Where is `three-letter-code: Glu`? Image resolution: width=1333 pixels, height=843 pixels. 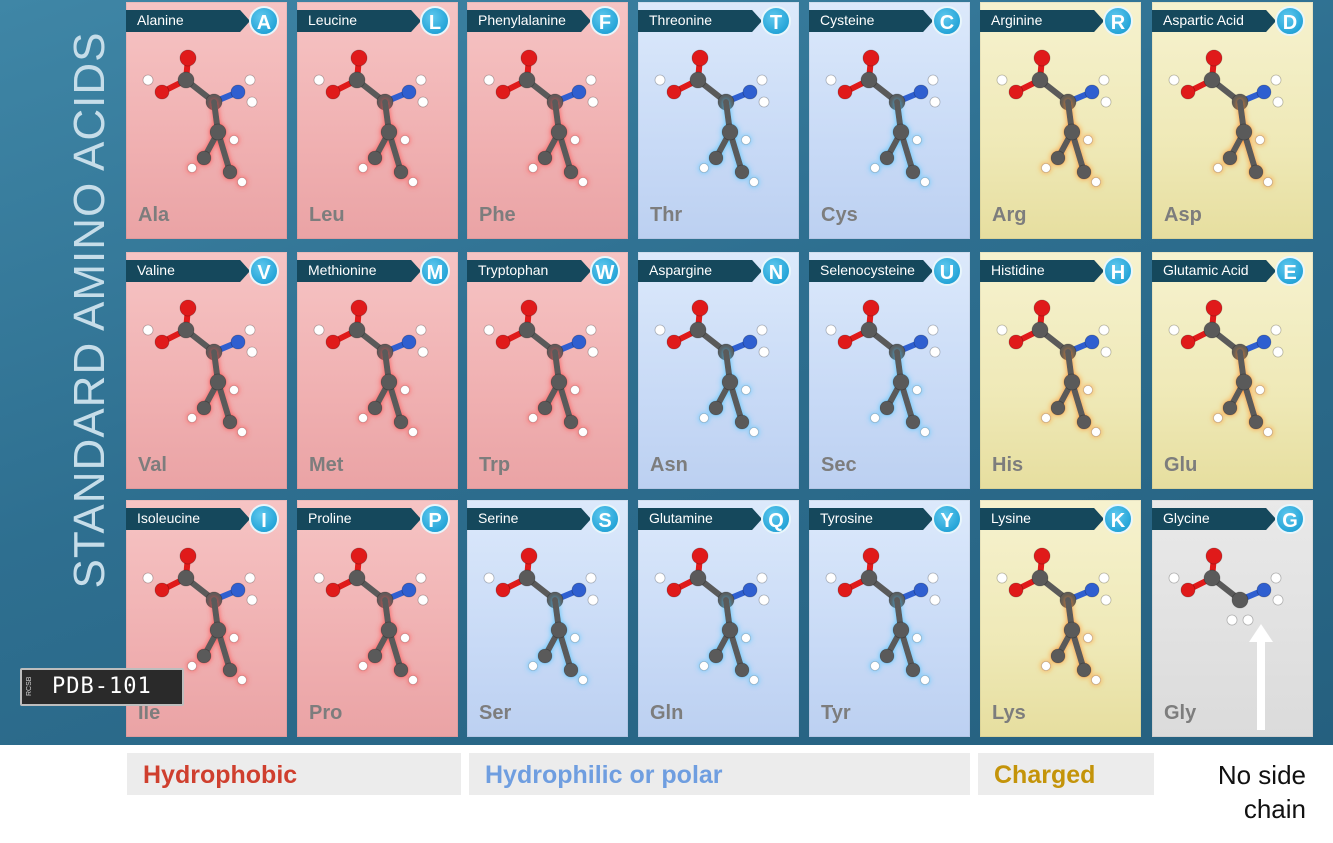 three-letter-code: Glu is located at coordinates (1181, 465).